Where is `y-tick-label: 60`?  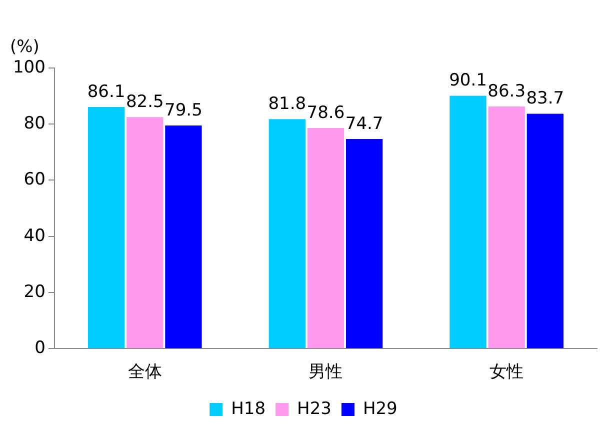 y-tick-label: 60 is located at coordinates (35, 180).